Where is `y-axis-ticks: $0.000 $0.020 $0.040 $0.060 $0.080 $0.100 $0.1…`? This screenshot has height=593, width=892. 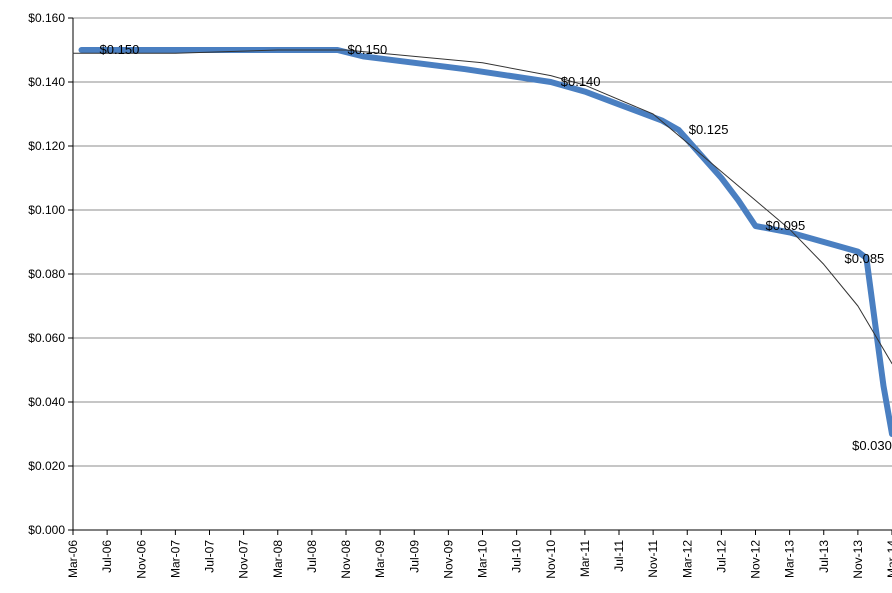 y-axis-ticks: $0.000 $0.020 $0.040 $0.060 $0.080 $0.100 $0.1… is located at coordinates (50, 274).